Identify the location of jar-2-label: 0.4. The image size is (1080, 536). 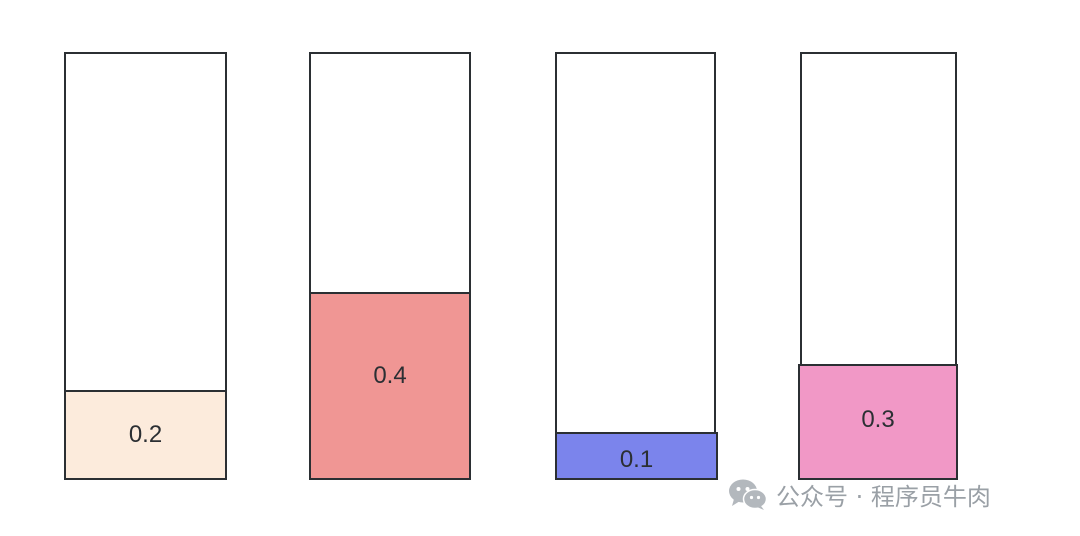
(390, 375).